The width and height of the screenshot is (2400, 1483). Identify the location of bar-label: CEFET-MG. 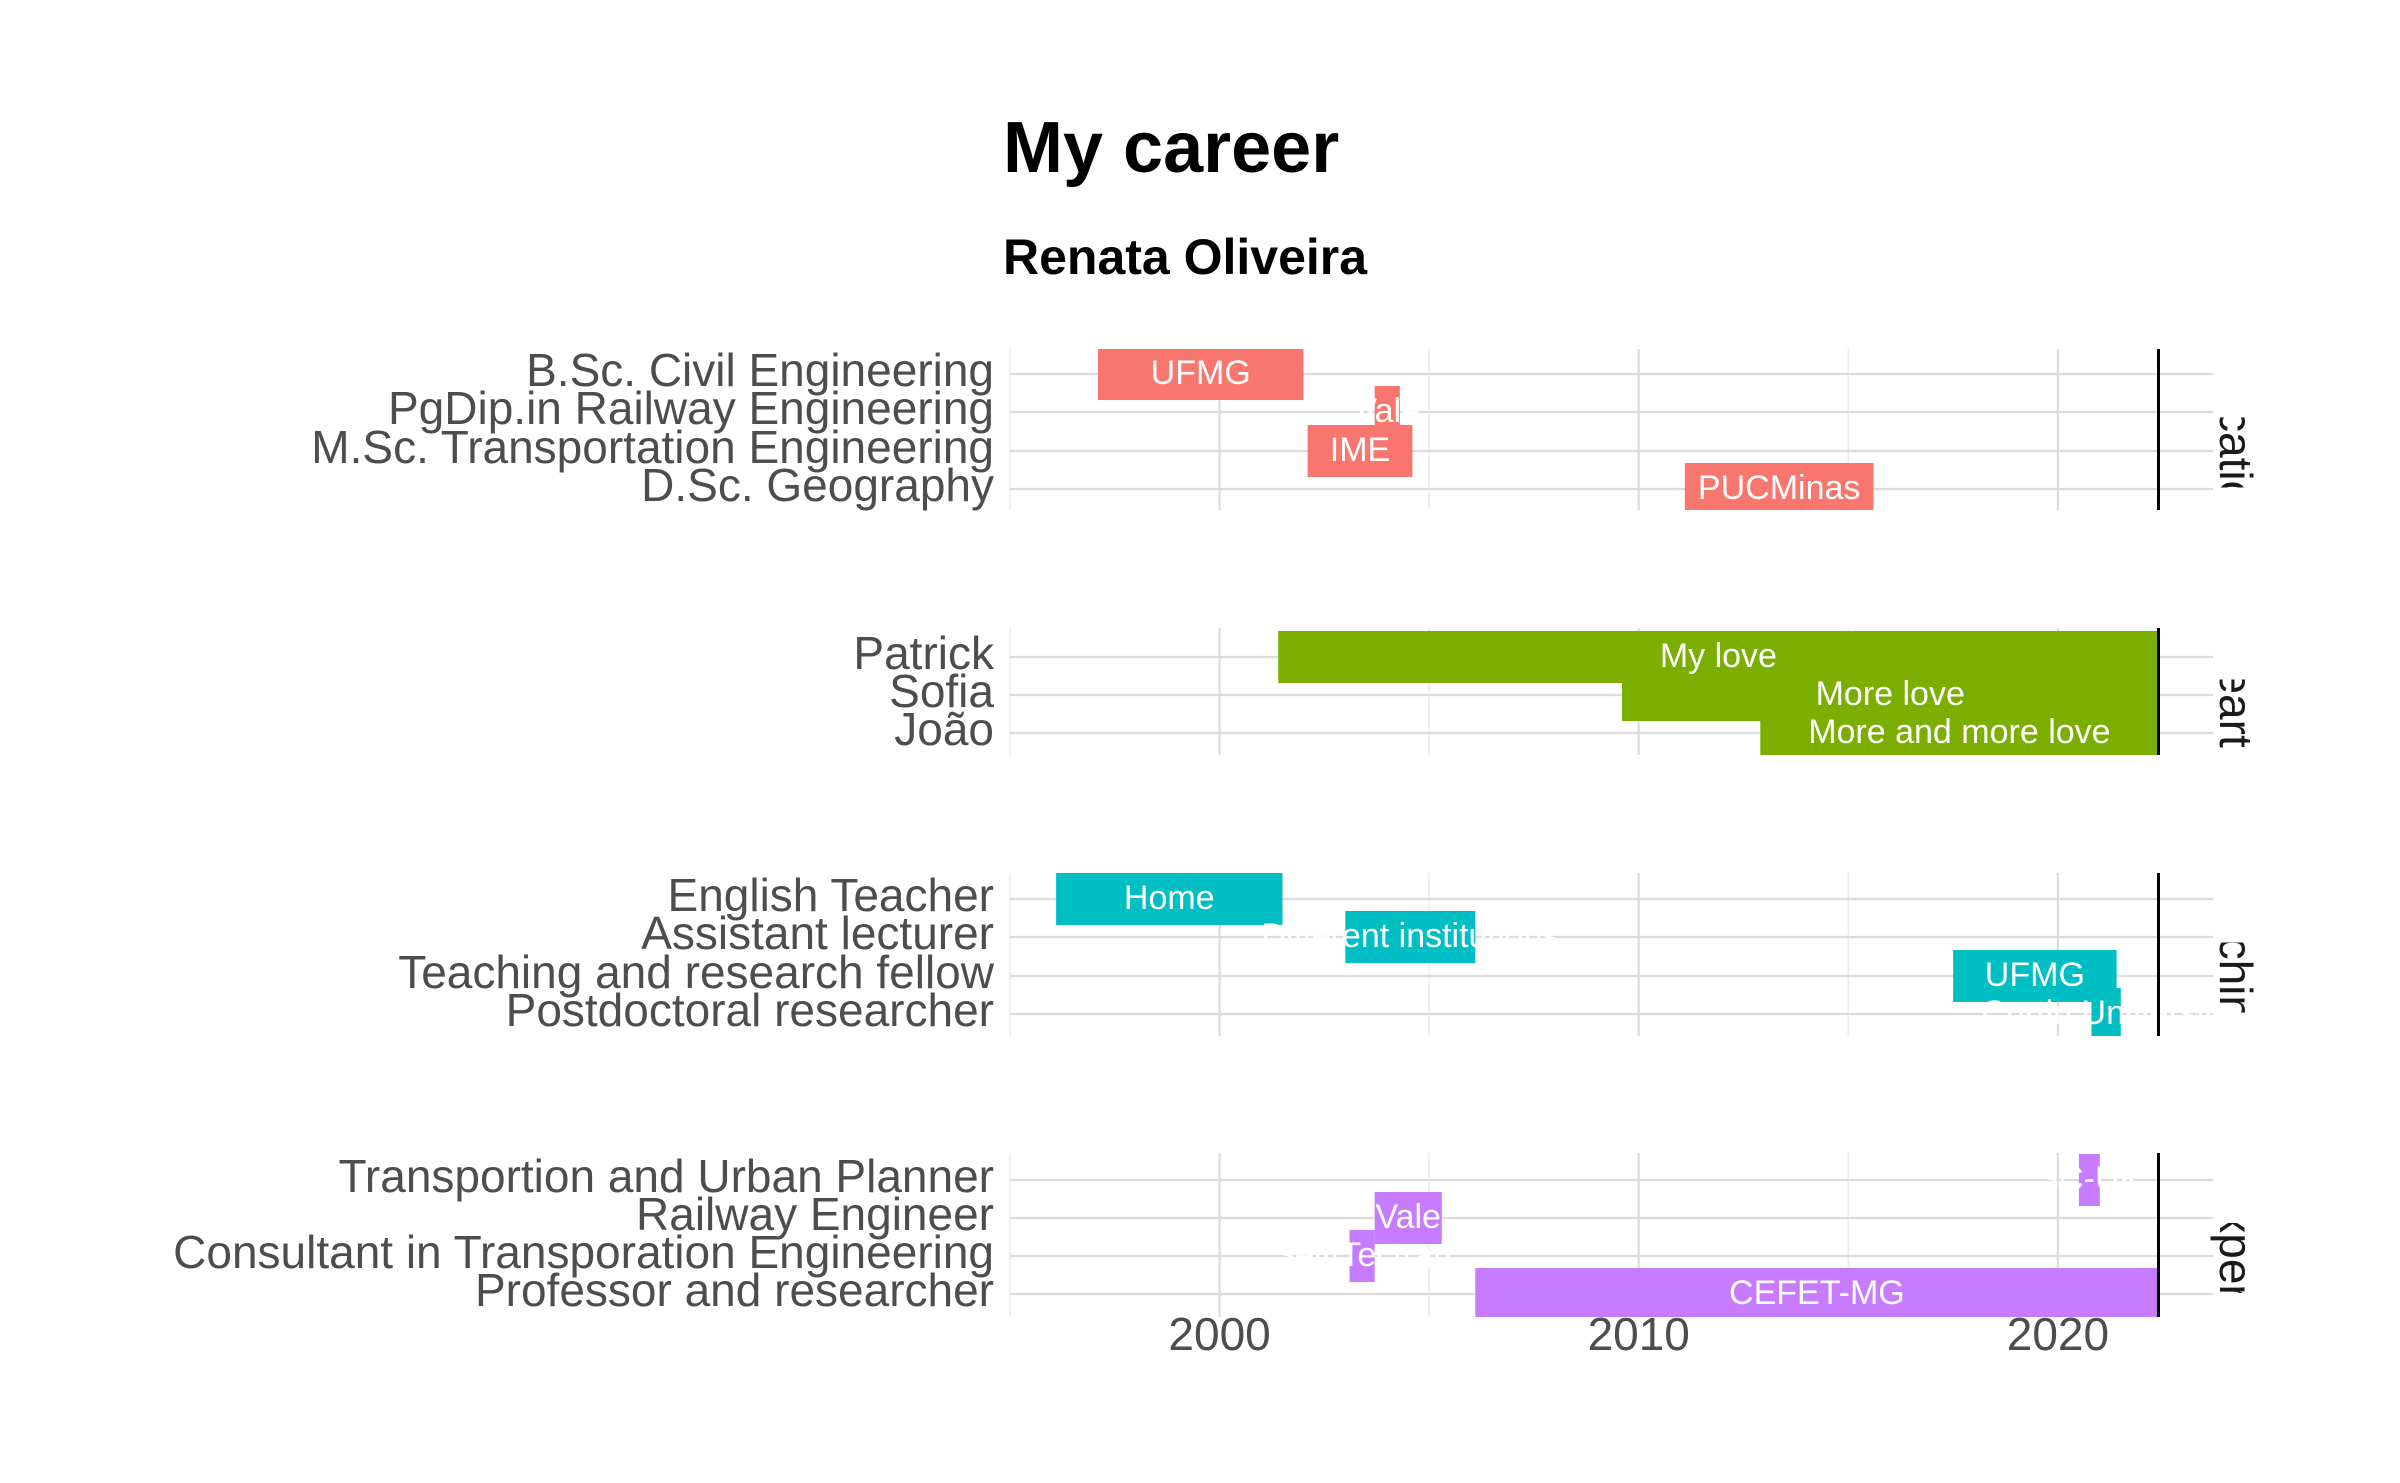
(1817, 1293).